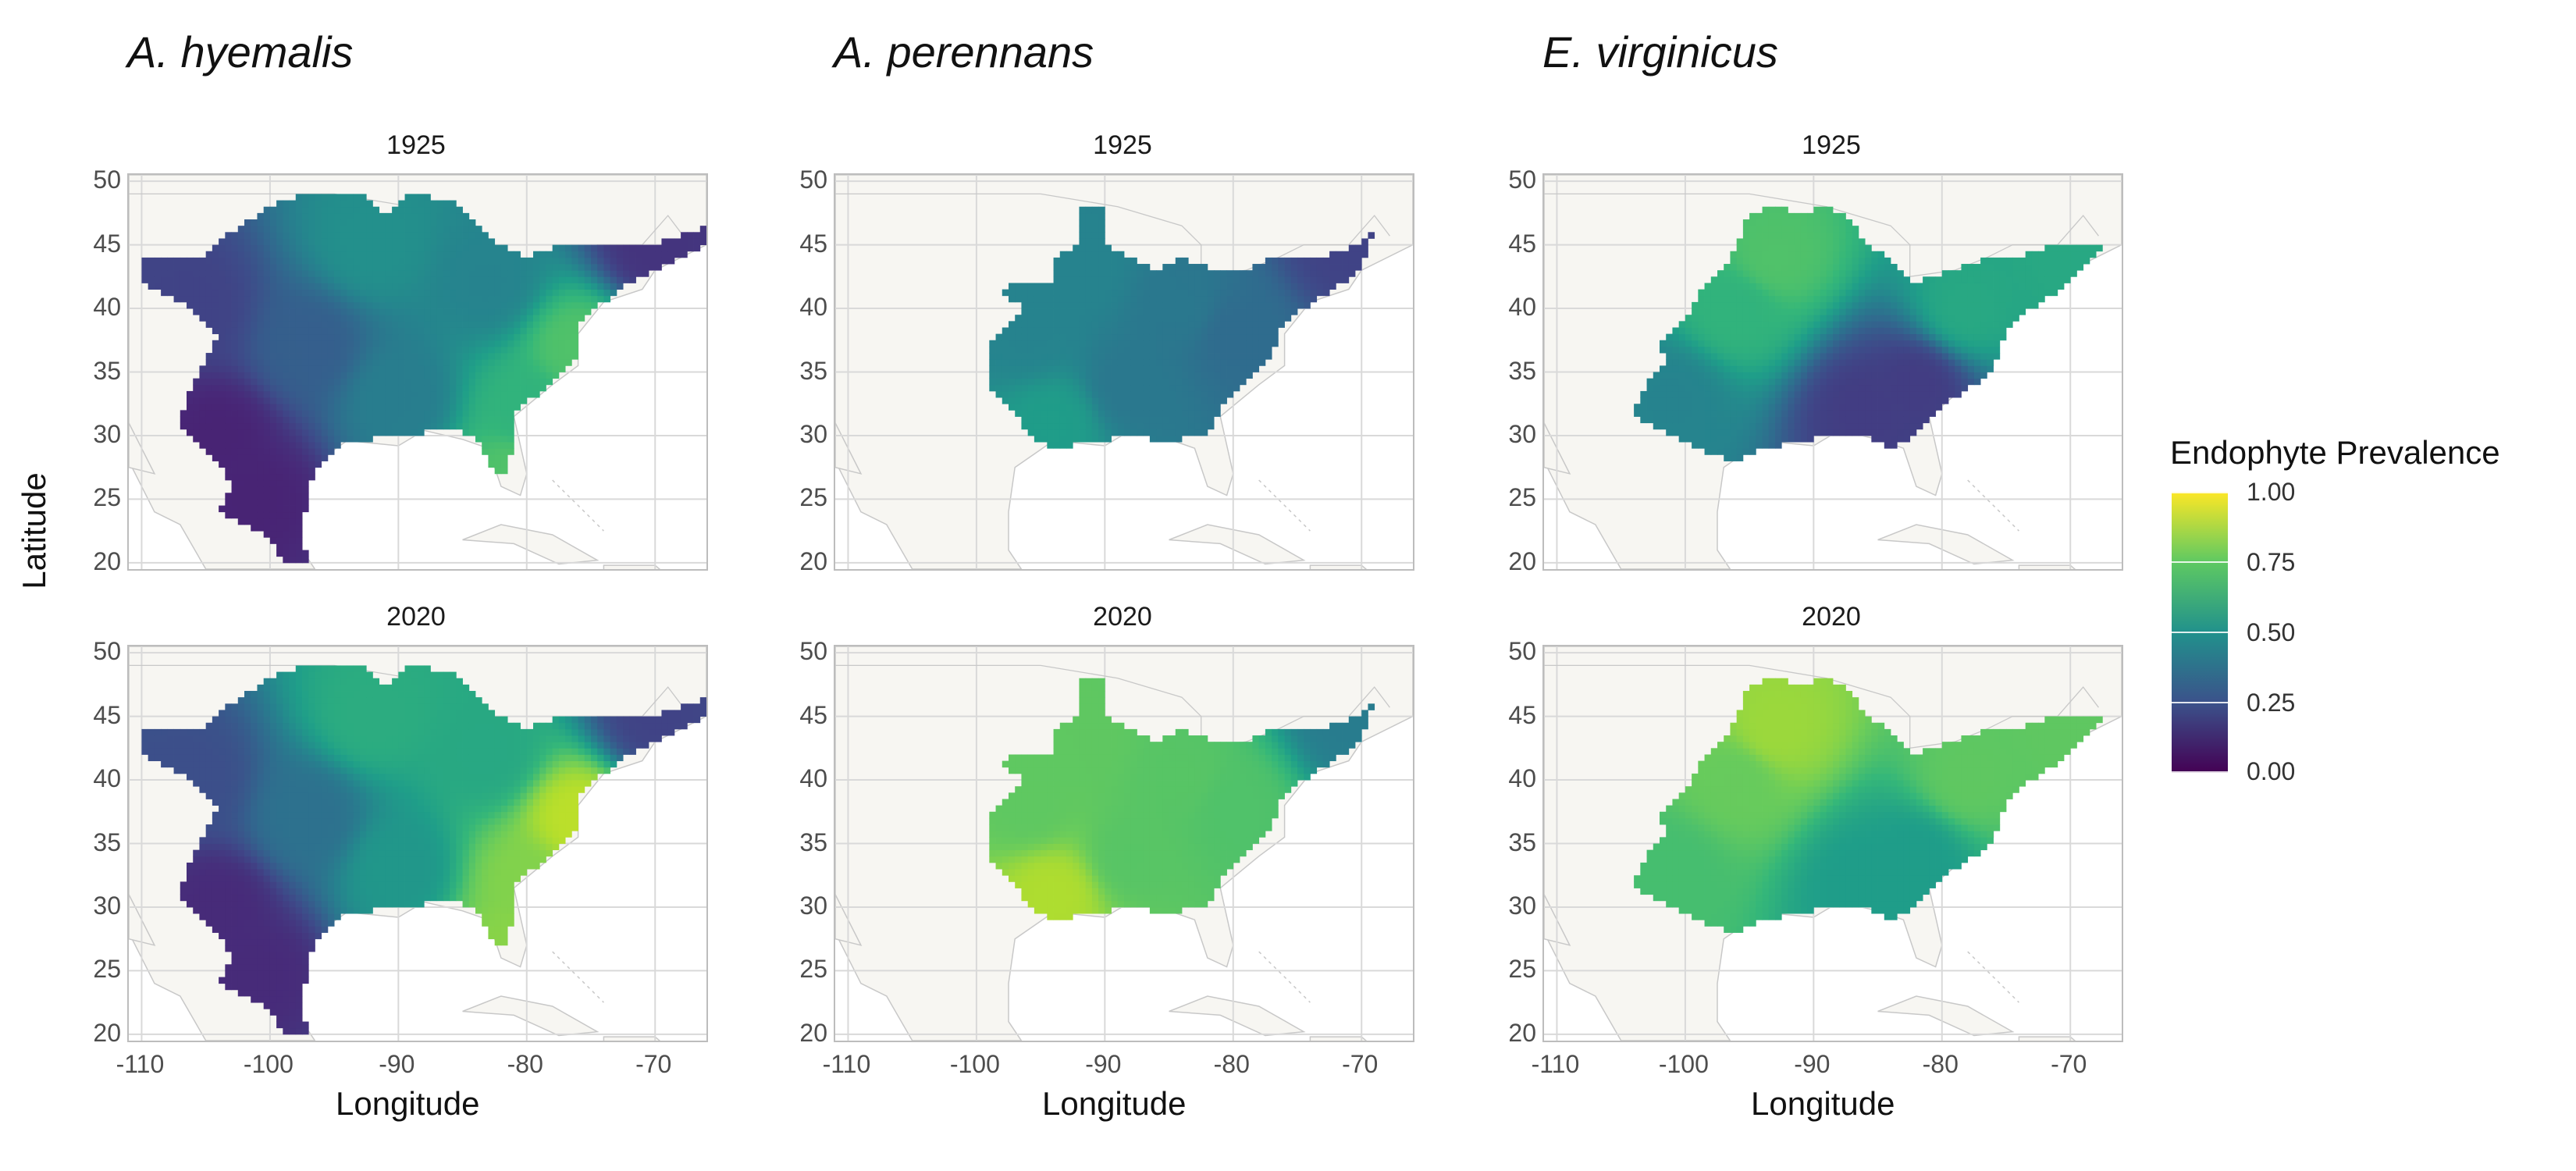 Image resolution: width=2576 pixels, height=1171 pixels. What do you see at coordinates (1182, 327) in the screenshot?
I see `prevalence-raster` at bounding box center [1182, 327].